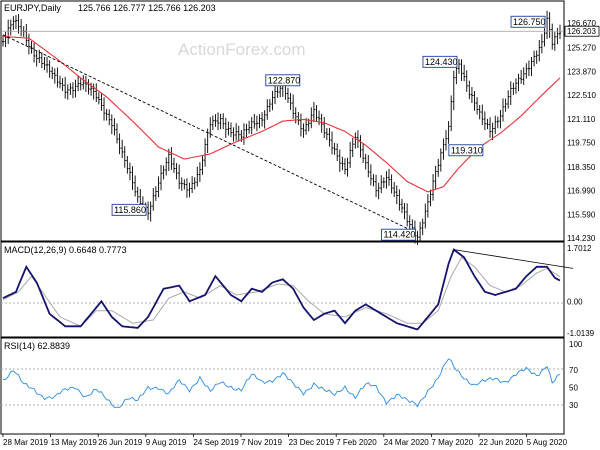 The width and height of the screenshot is (600, 450). I want to click on ohlc-readout: 125.766 126.777 125.766 126.203, so click(147, 8).